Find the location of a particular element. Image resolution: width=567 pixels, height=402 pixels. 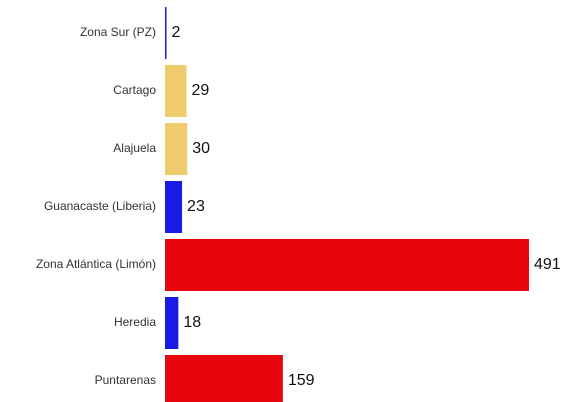

category-label: Alajuela is located at coordinates (134, 148).